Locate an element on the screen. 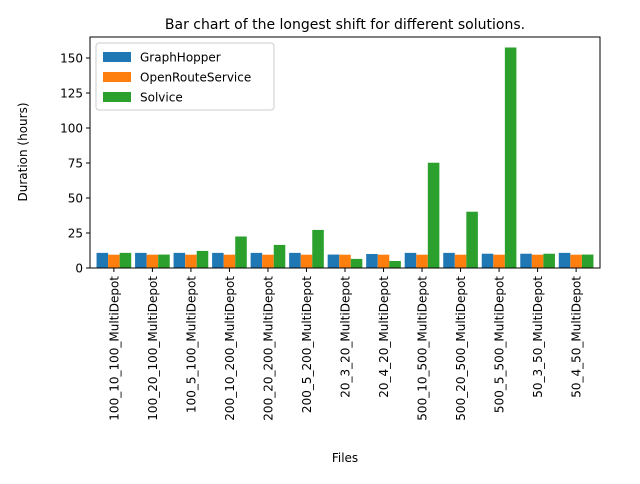  y-tick-label: 150 is located at coordinates (71, 59).